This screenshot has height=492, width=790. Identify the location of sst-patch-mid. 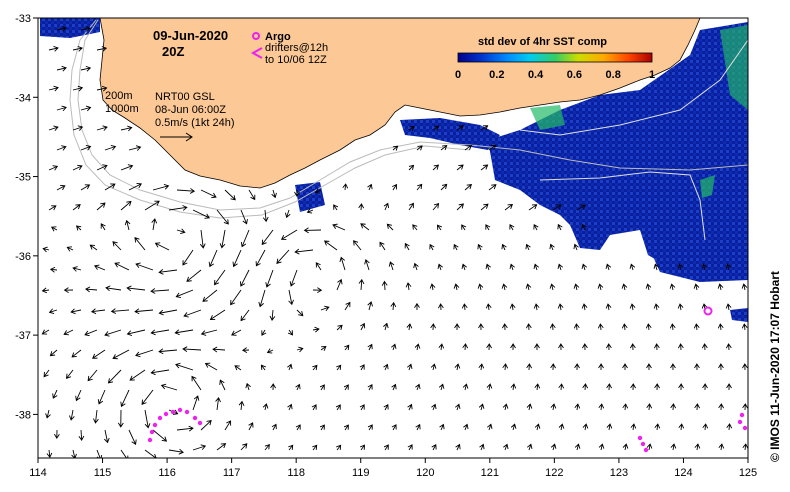
(450, 134).